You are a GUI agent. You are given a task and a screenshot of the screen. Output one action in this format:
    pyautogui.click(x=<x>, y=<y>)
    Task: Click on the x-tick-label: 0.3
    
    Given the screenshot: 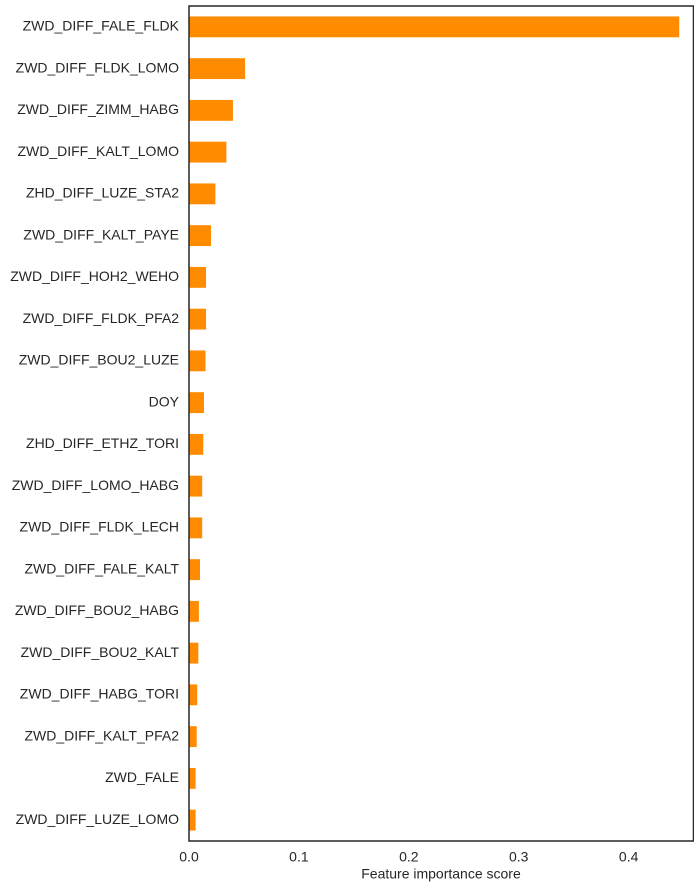 What is the action you would take?
    pyautogui.click(x=519, y=857)
    